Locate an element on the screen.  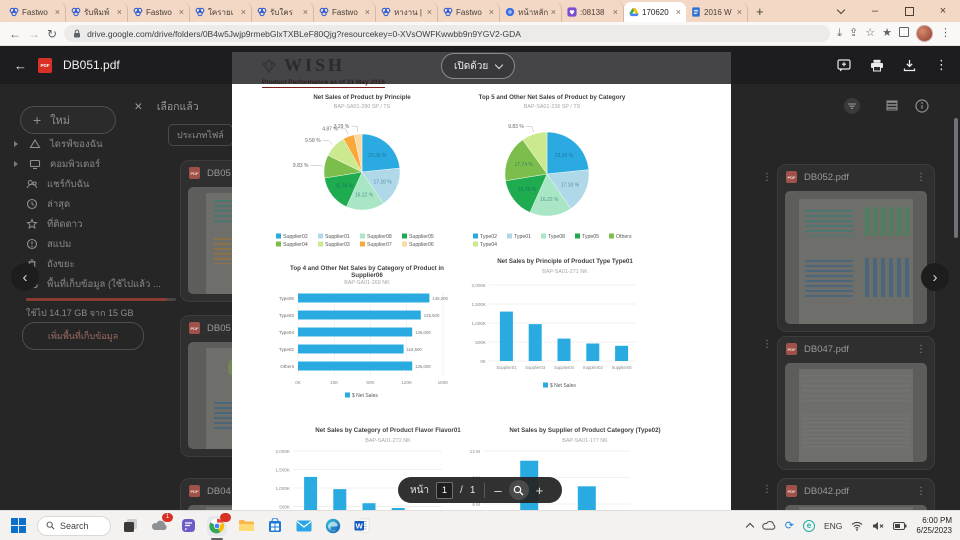
browser-tab: หน้าหลัก × is located at coordinates (531, 12).